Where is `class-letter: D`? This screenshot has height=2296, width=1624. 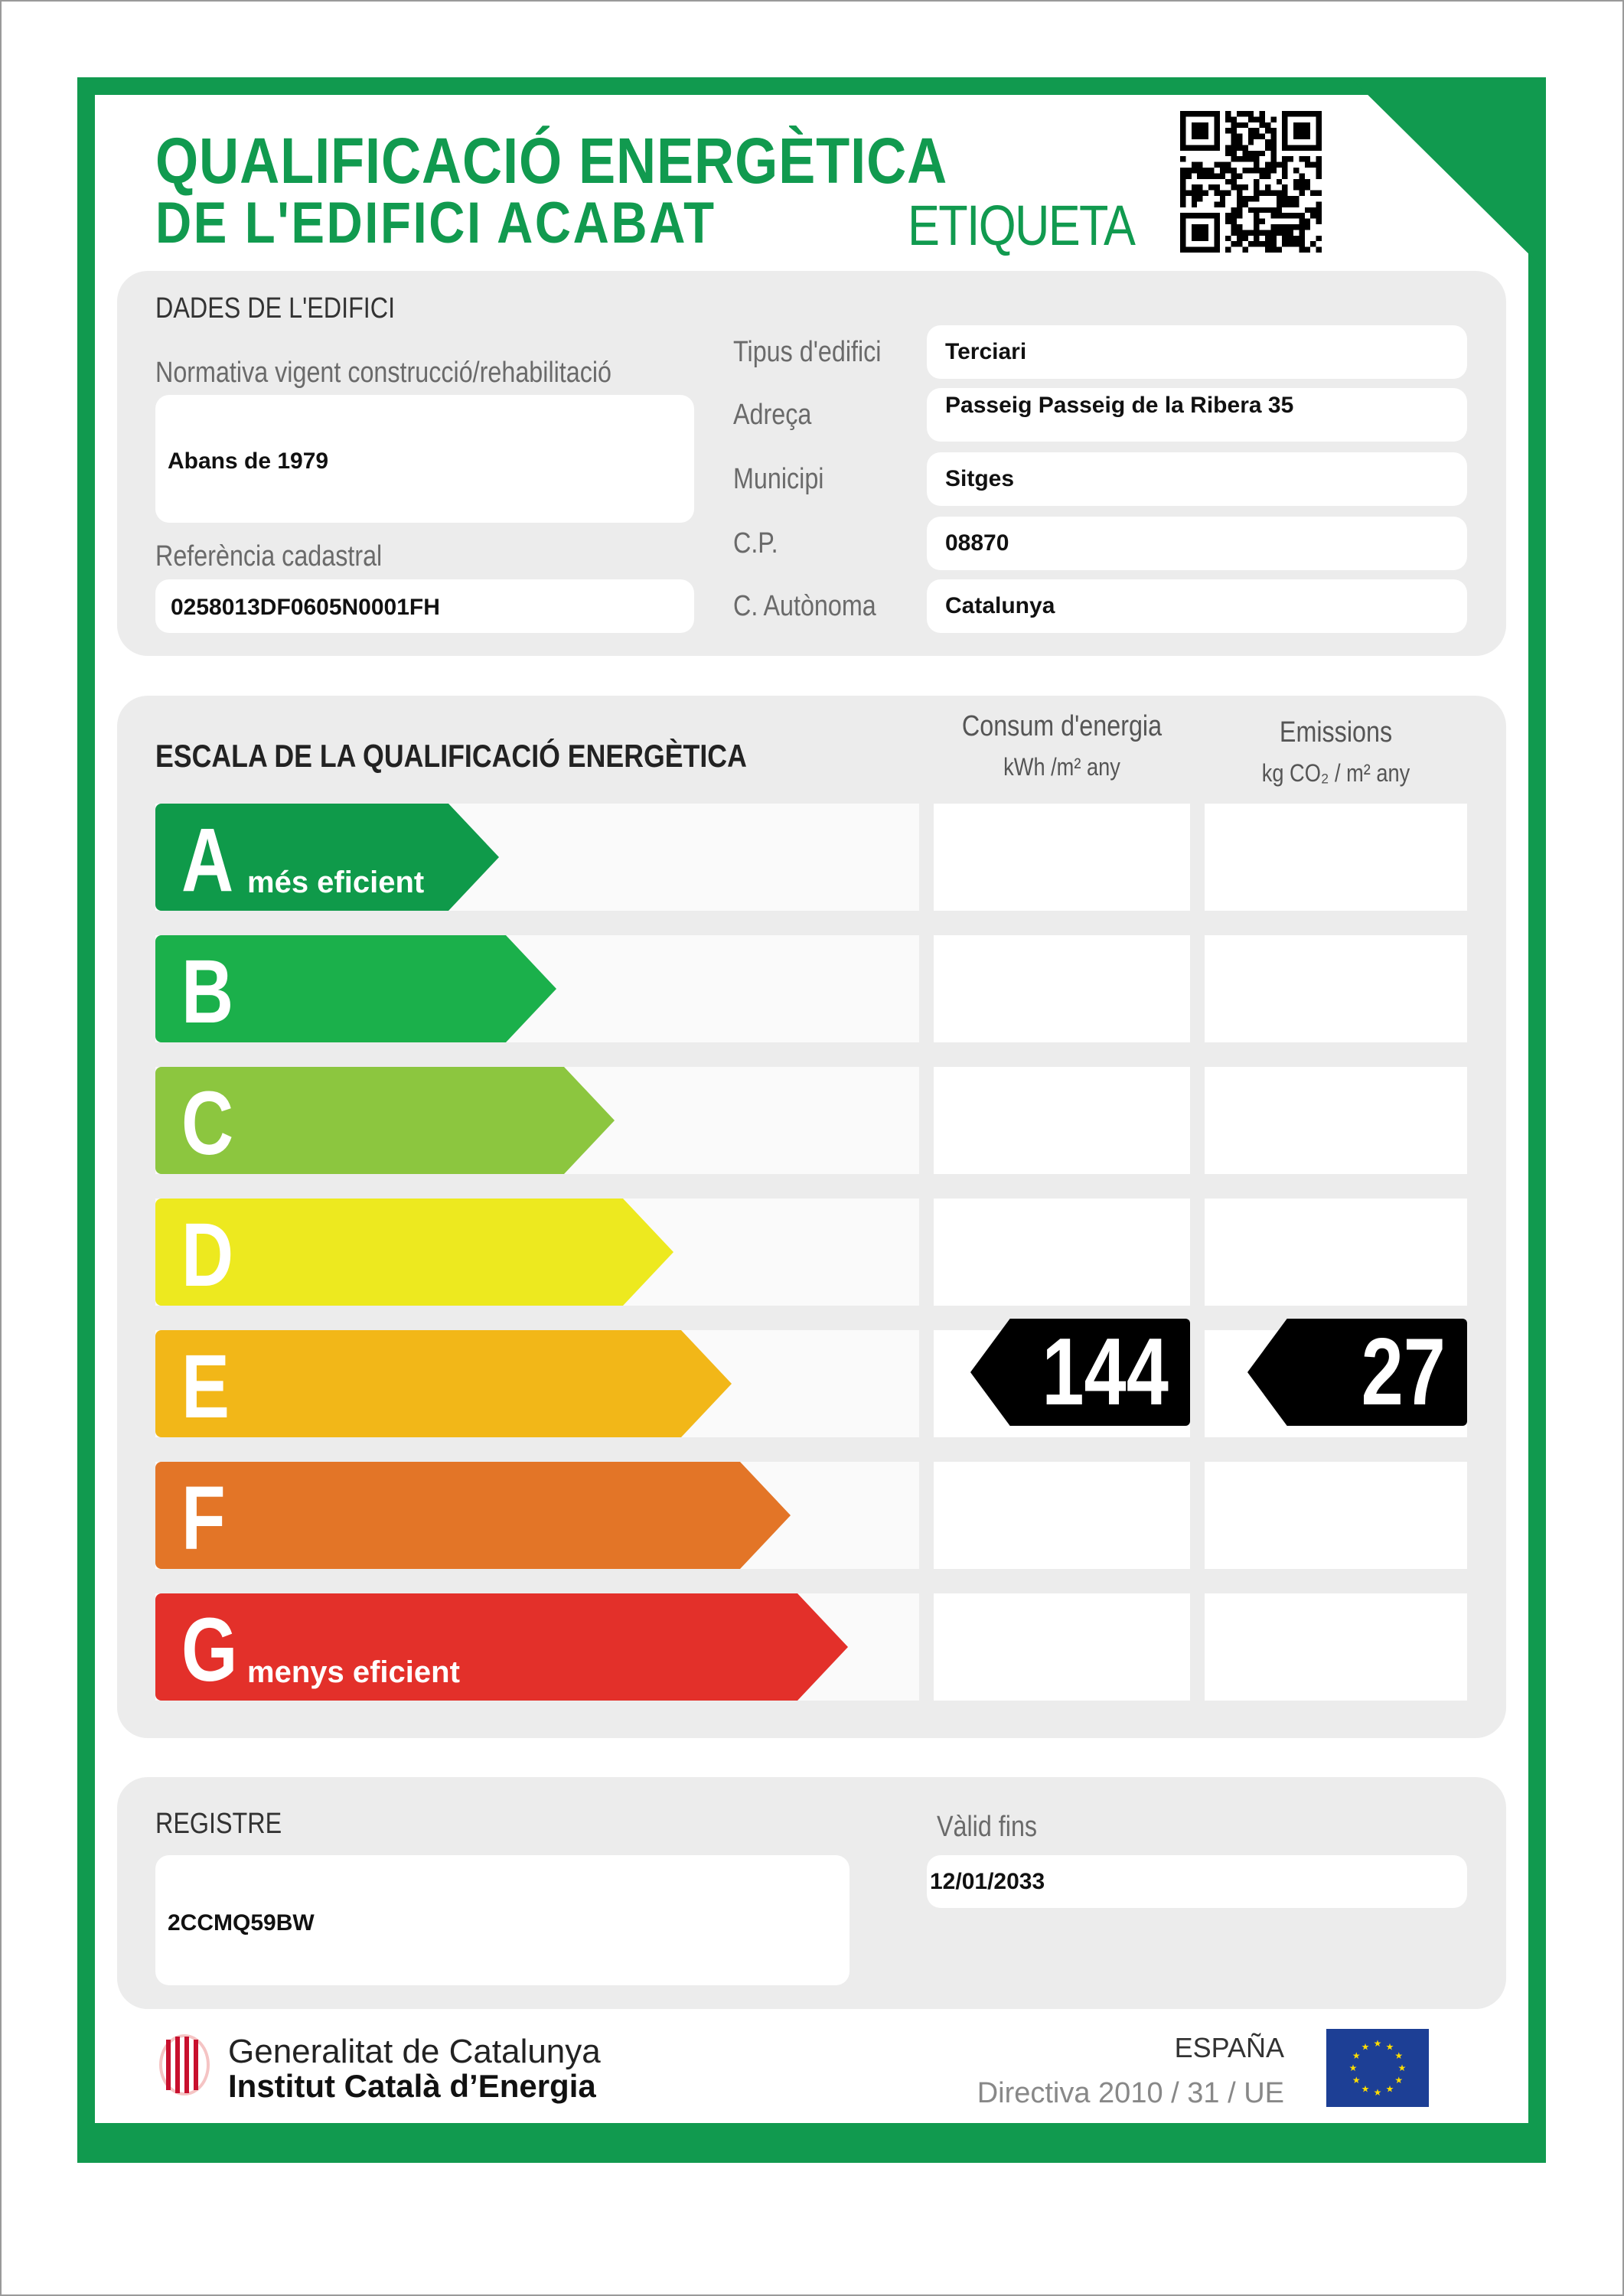
class-letter: D is located at coordinates (207, 1255).